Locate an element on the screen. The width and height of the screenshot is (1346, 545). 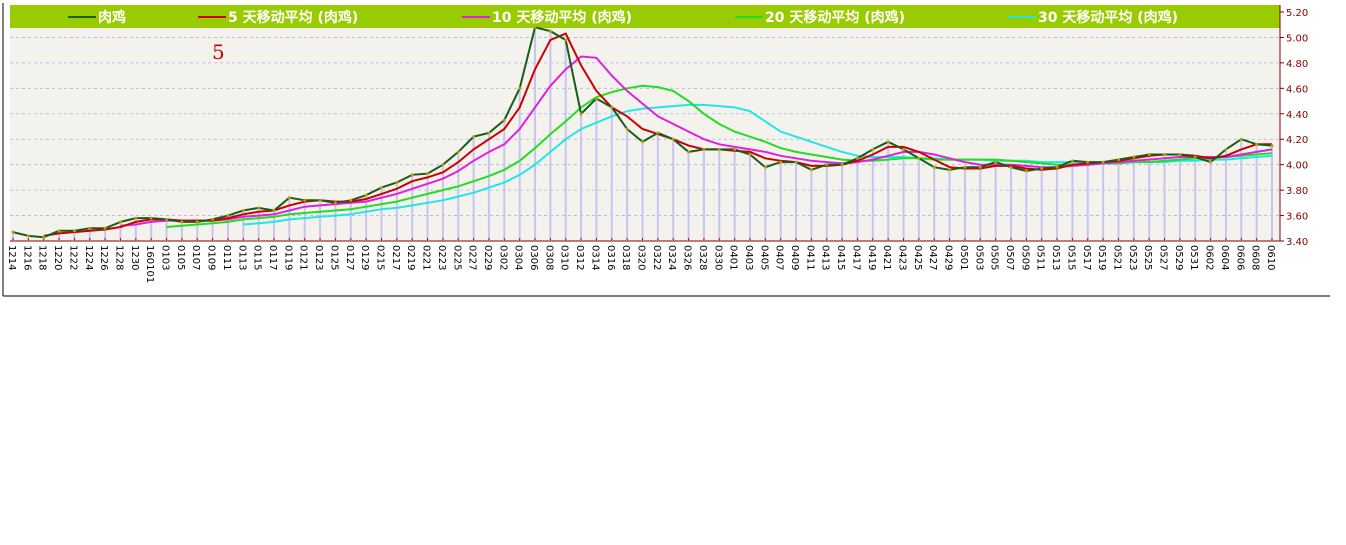
x-tick-label: 1214 is located at coordinates (11, 257).